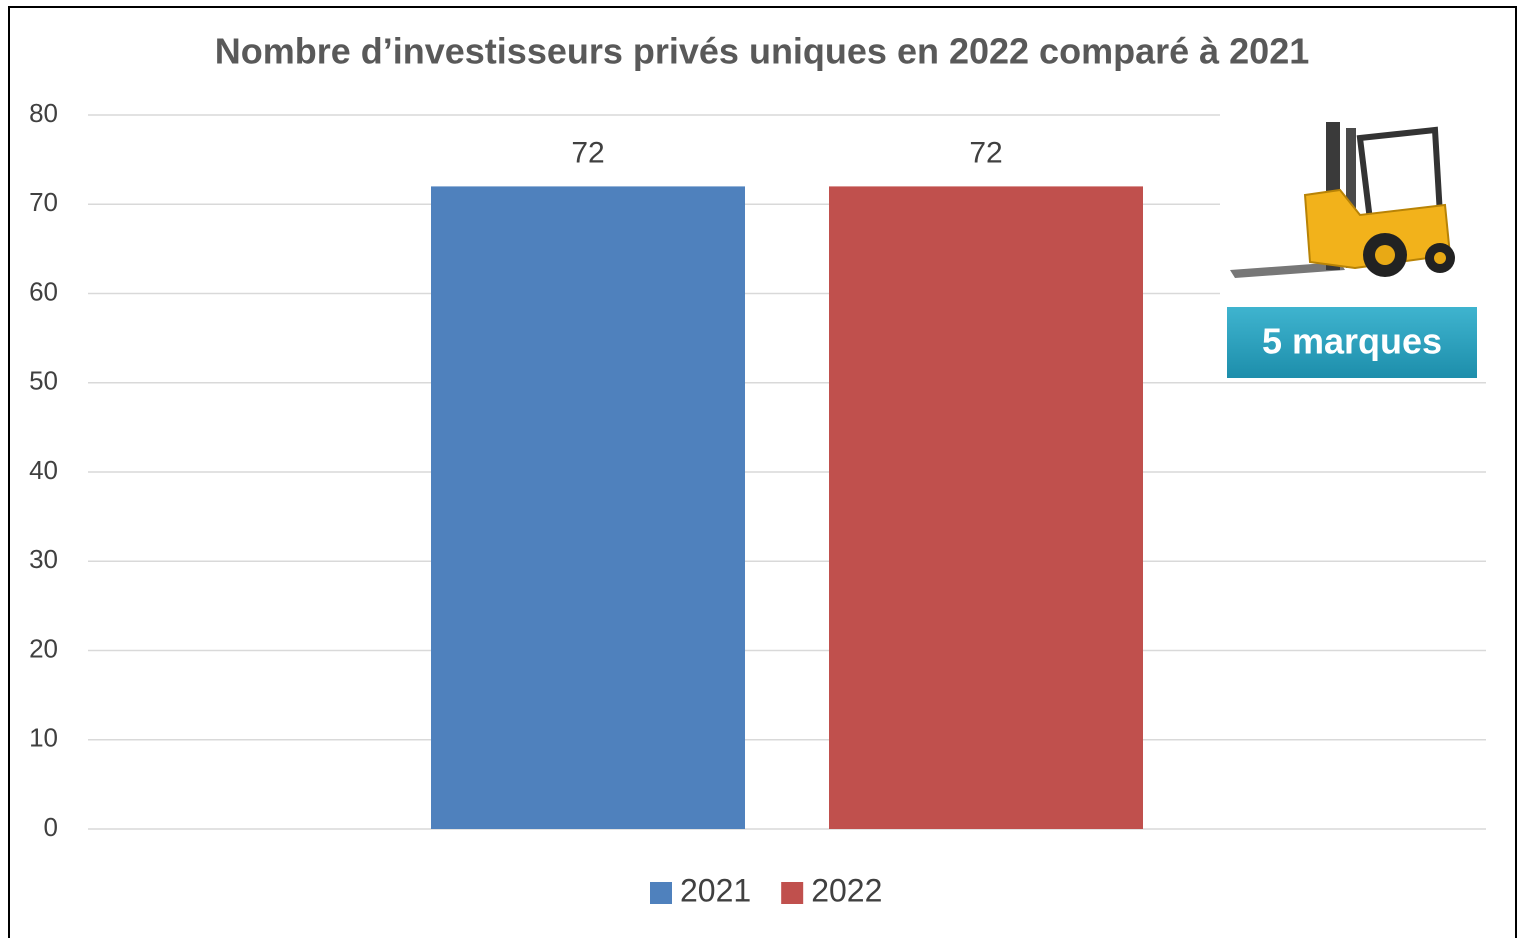 The height and width of the screenshot is (938, 1520). Describe the element at coordinates (43, 381) in the screenshot. I see `y-tick-label: 50` at that location.